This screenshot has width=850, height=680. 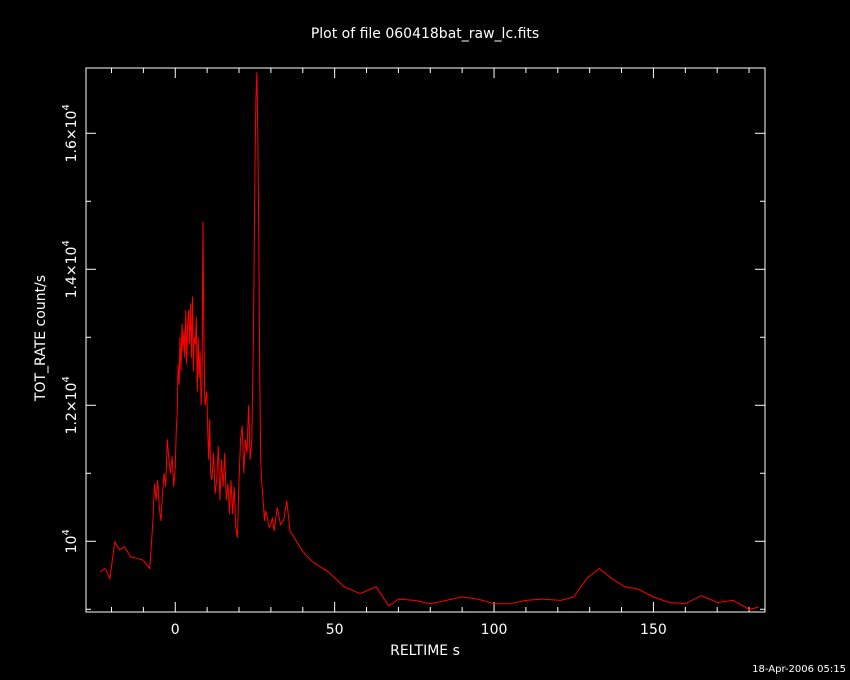 I want to click on chart-title: Plot of file 060418bat_raw_lc.fits, so click(x=425, y=34).